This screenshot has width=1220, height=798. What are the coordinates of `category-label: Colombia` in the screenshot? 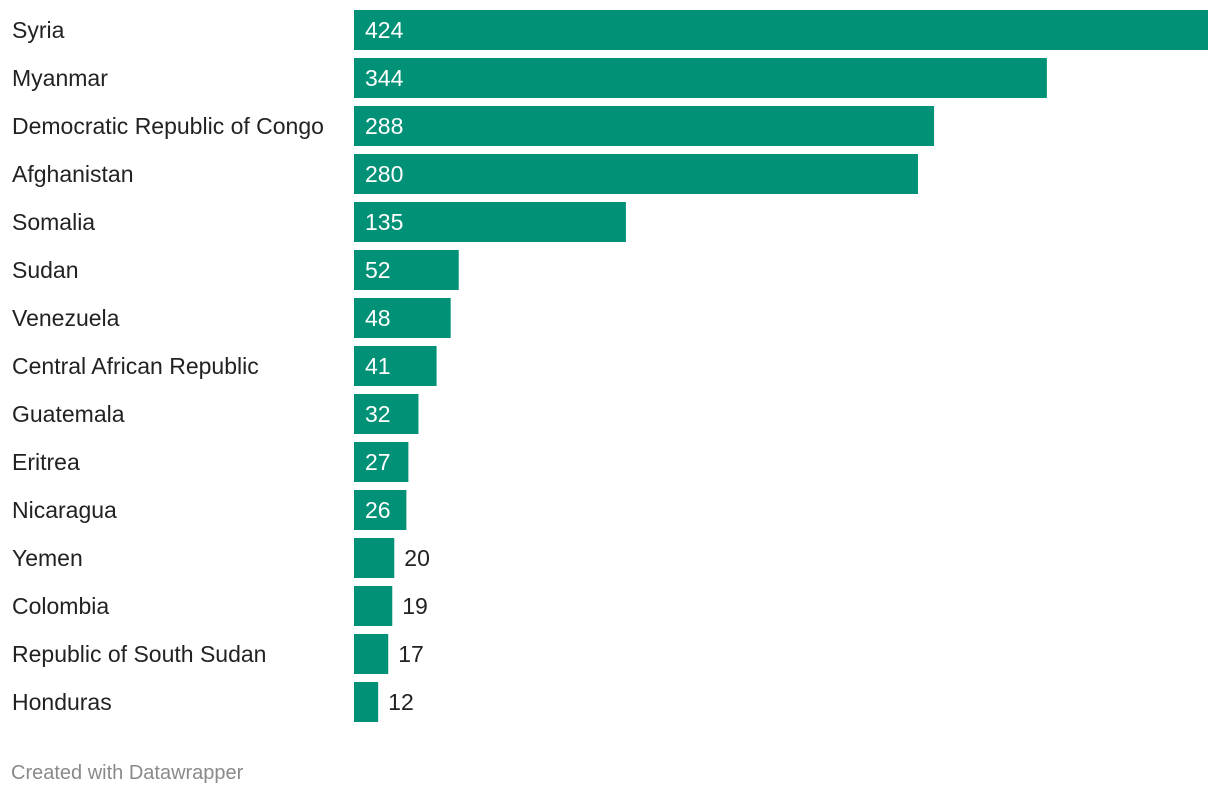 It's located at (60, 606).